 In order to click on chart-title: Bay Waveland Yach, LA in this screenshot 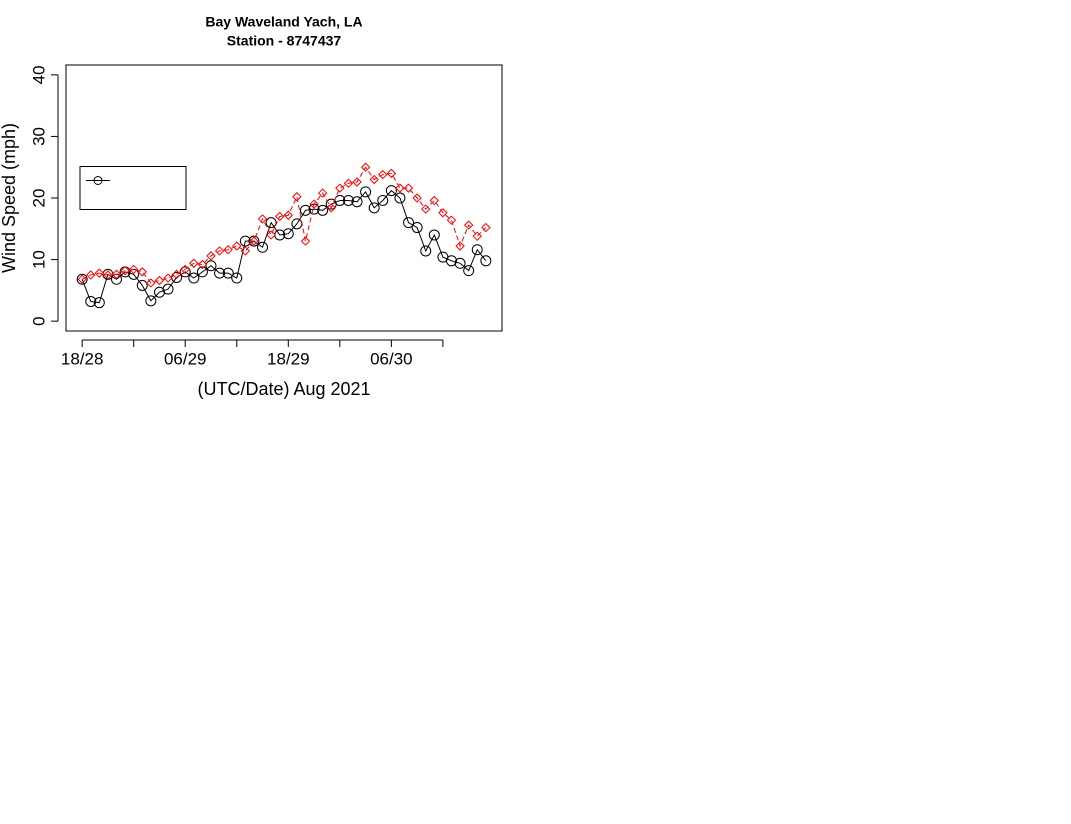, I will do `click(283, 22)`.